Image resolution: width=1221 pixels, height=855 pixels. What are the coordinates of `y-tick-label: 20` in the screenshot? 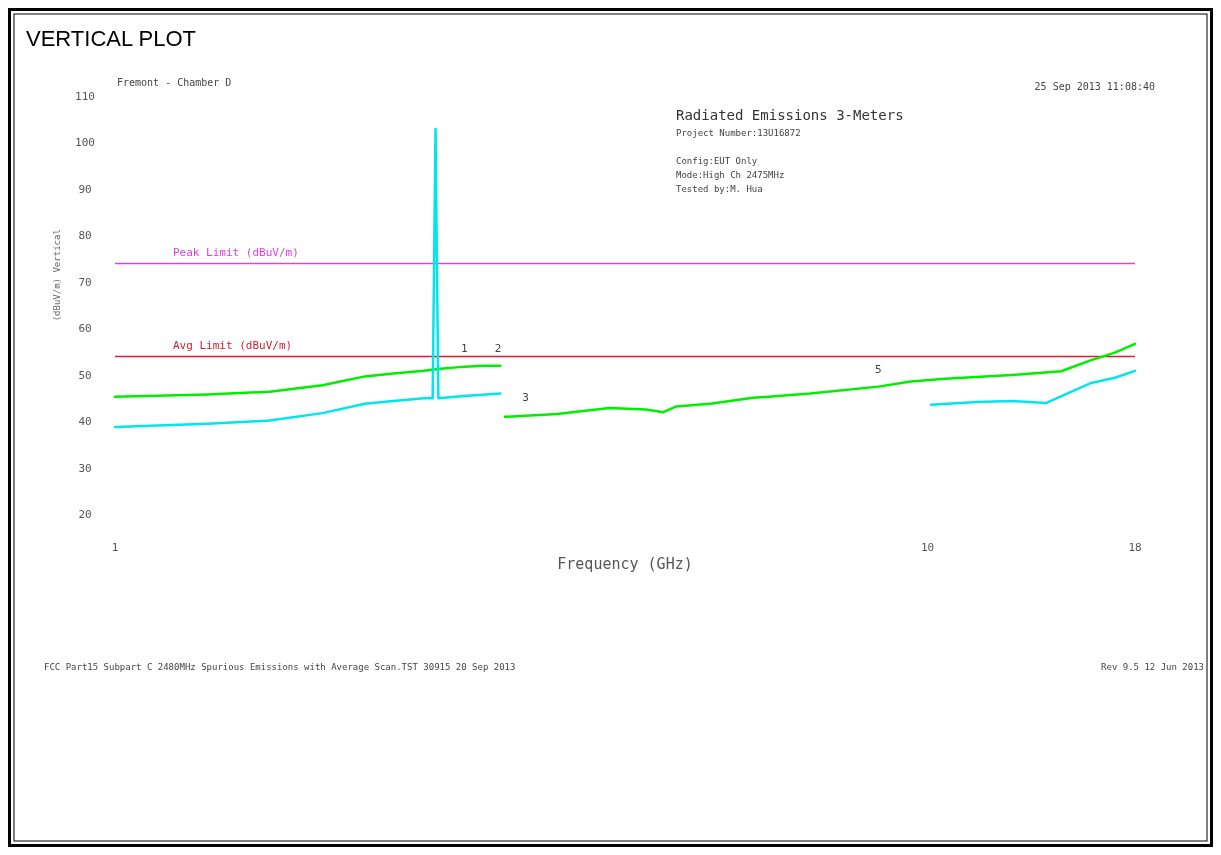 It's located at (85, 515).